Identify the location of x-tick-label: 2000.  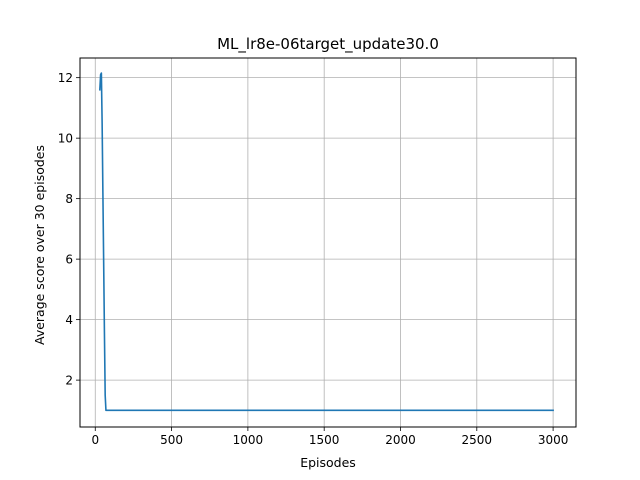
(400, 440).